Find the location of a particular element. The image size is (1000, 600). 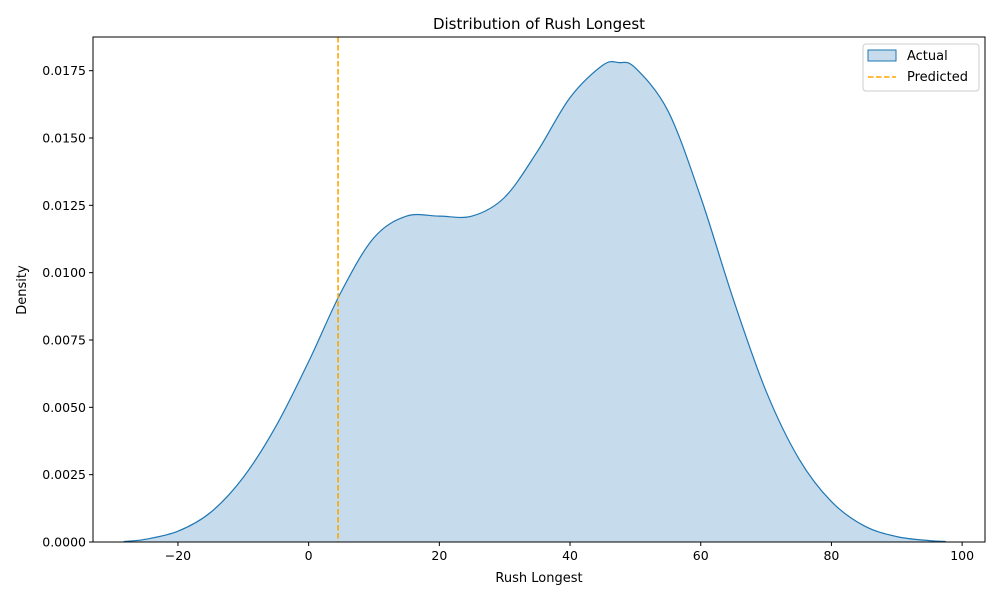

legend-label-predicted: Predicted is located at coordinates (937, 77).